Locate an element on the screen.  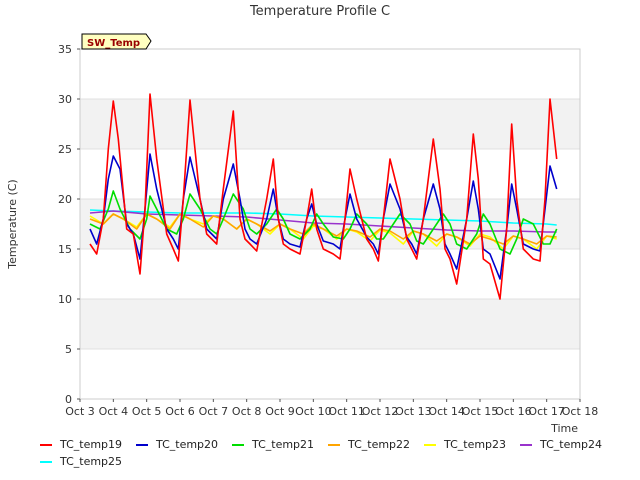
x-axis-label: Time is located at coordinates (564, 428).